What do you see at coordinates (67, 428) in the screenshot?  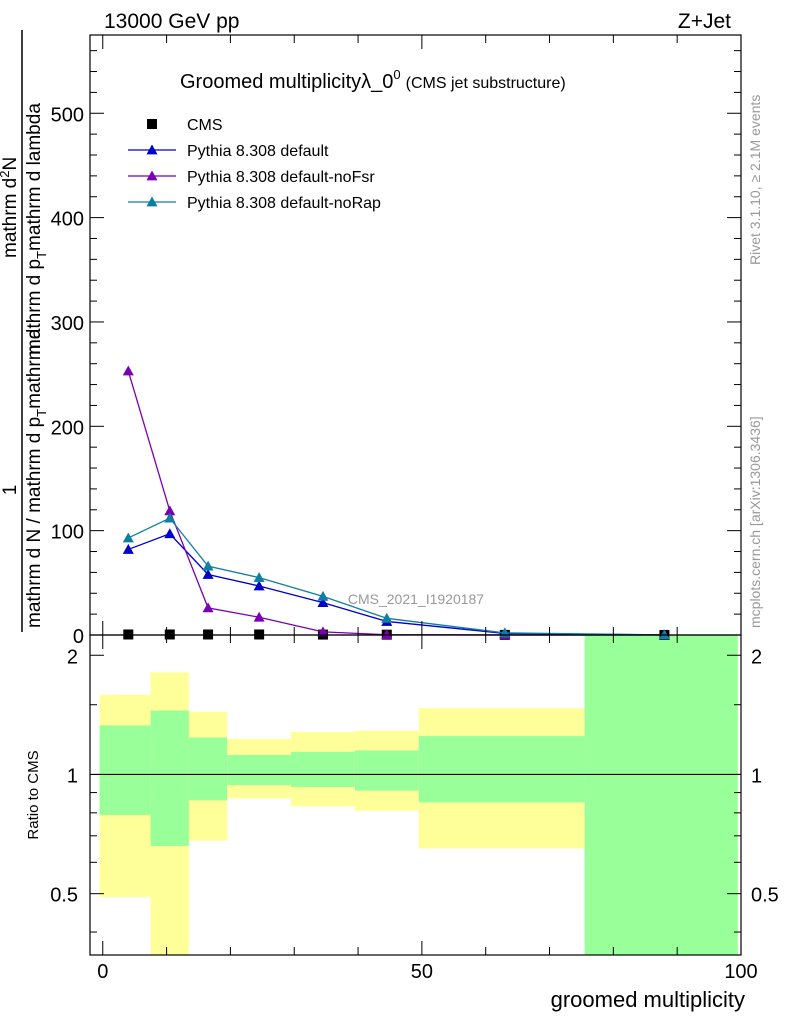 I see `main-ytick-label-200: 200` at bounding box center [67, 428].